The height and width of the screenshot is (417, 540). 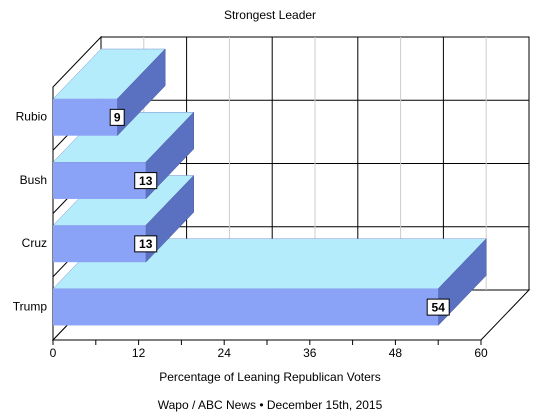 I want to click on value-label: 9, so click(x=117, y=118).